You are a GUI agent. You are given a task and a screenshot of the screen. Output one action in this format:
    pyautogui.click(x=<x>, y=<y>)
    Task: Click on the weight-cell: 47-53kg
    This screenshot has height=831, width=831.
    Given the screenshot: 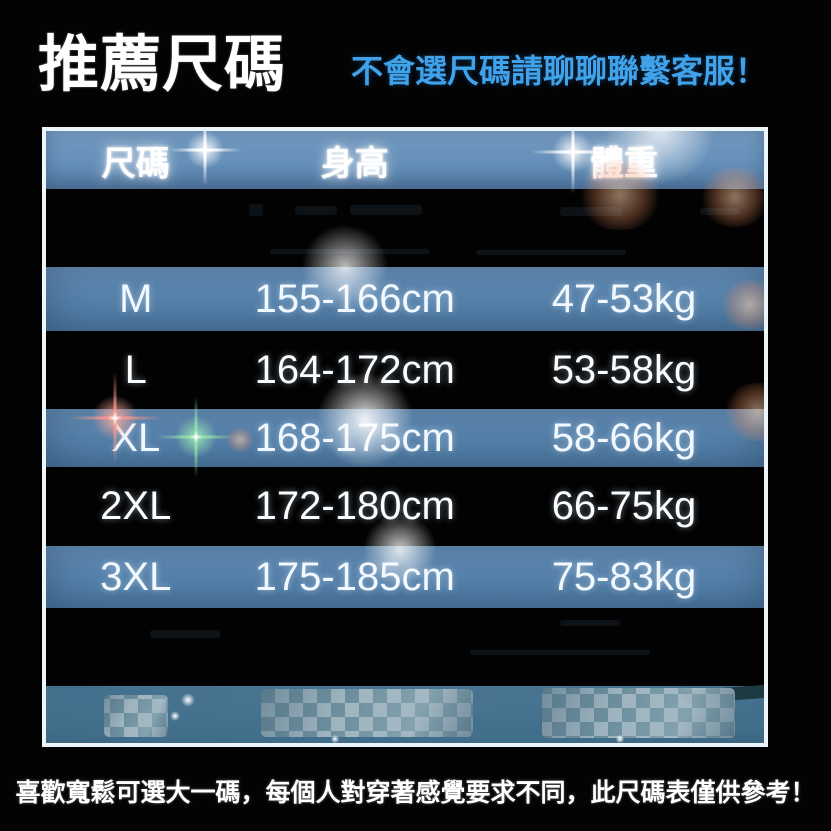 What is the action you would take?
    pyautogui.click(x=624, y=298)
    